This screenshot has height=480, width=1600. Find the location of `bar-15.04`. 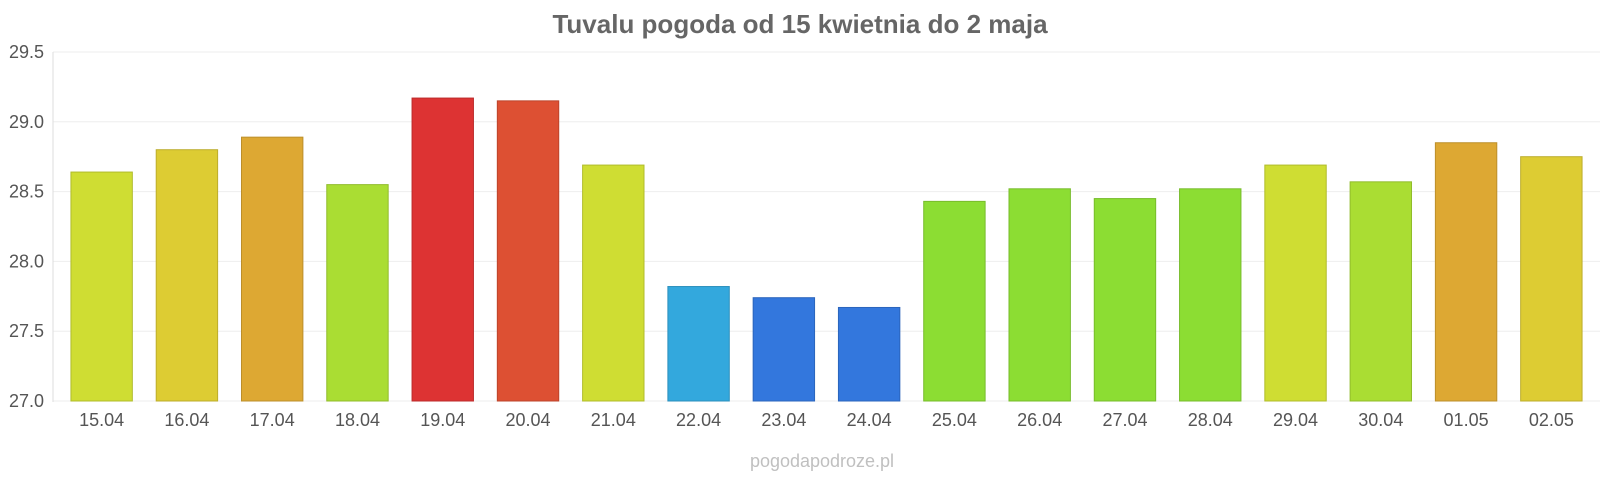

bar-15.04 is located at coordinates (101, 286).